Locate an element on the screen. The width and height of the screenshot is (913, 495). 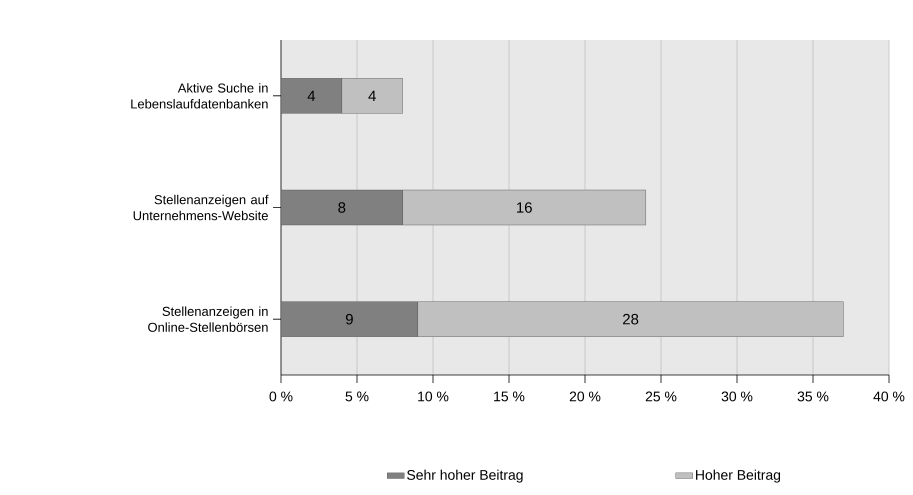
x-tick-label: 0 % is located at coordinates (281, 397).